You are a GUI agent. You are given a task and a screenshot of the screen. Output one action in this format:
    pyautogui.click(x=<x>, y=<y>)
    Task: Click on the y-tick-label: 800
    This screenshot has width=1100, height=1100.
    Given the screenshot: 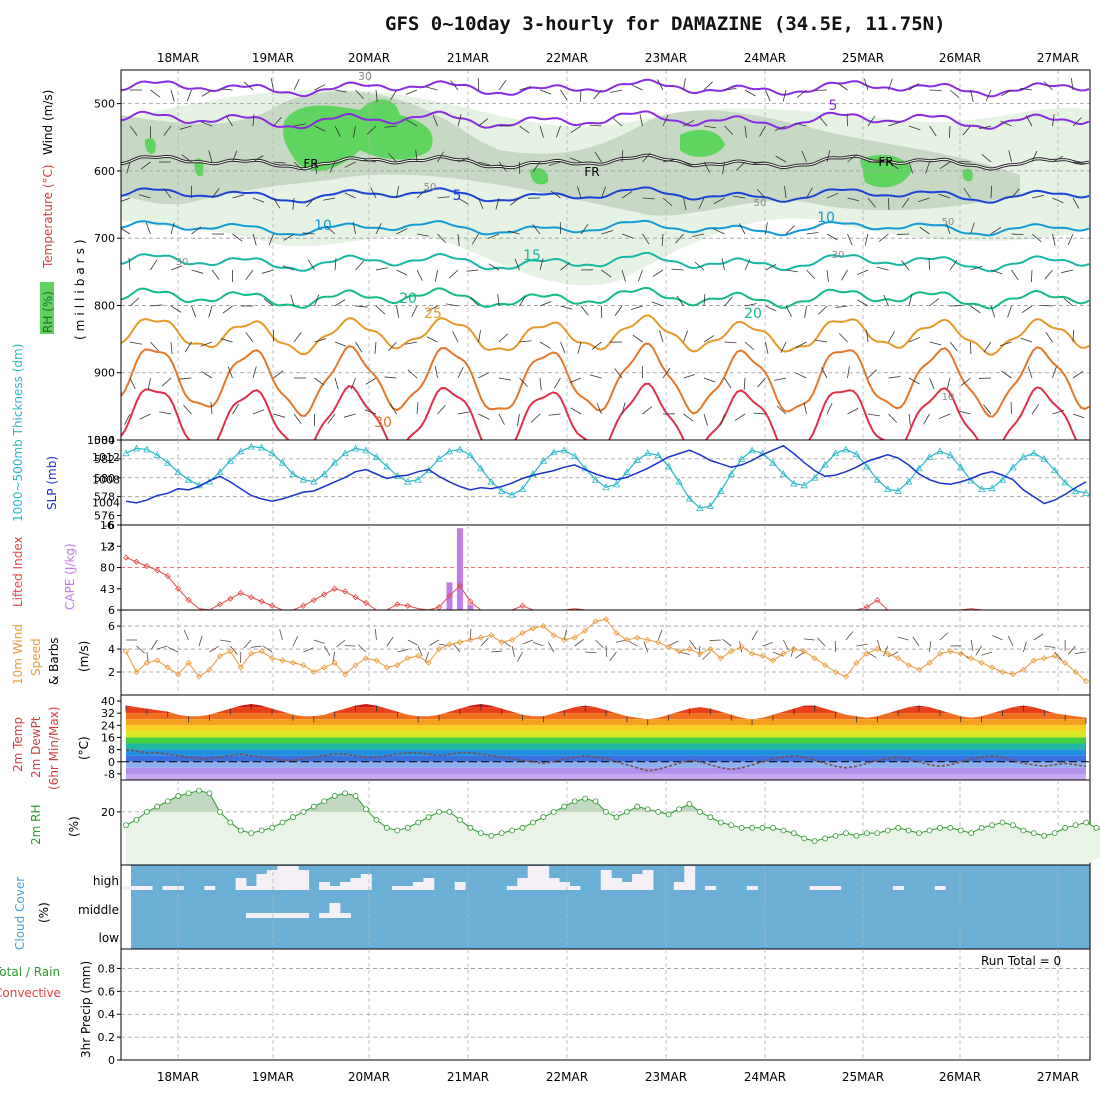 What is the action you would take?
    pyautogui.click(x=104, y=305)
    